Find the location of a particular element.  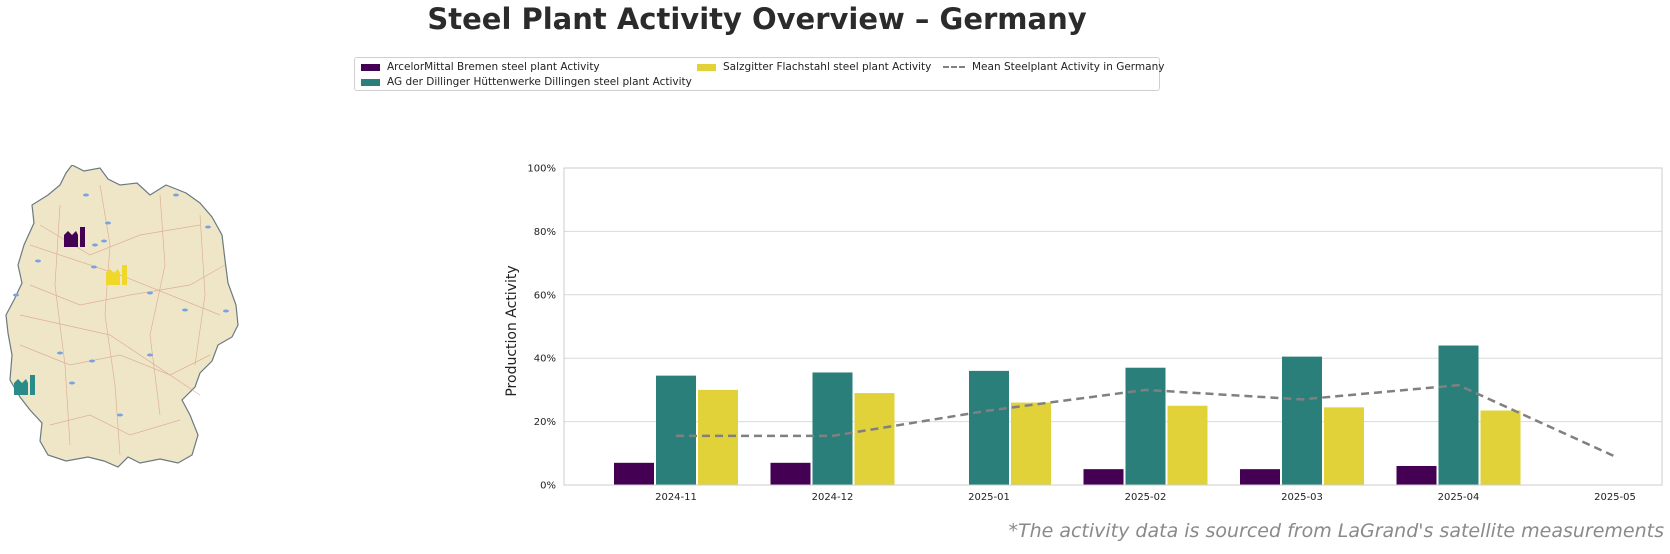

germany-outline is located at coordinates (122, 316).